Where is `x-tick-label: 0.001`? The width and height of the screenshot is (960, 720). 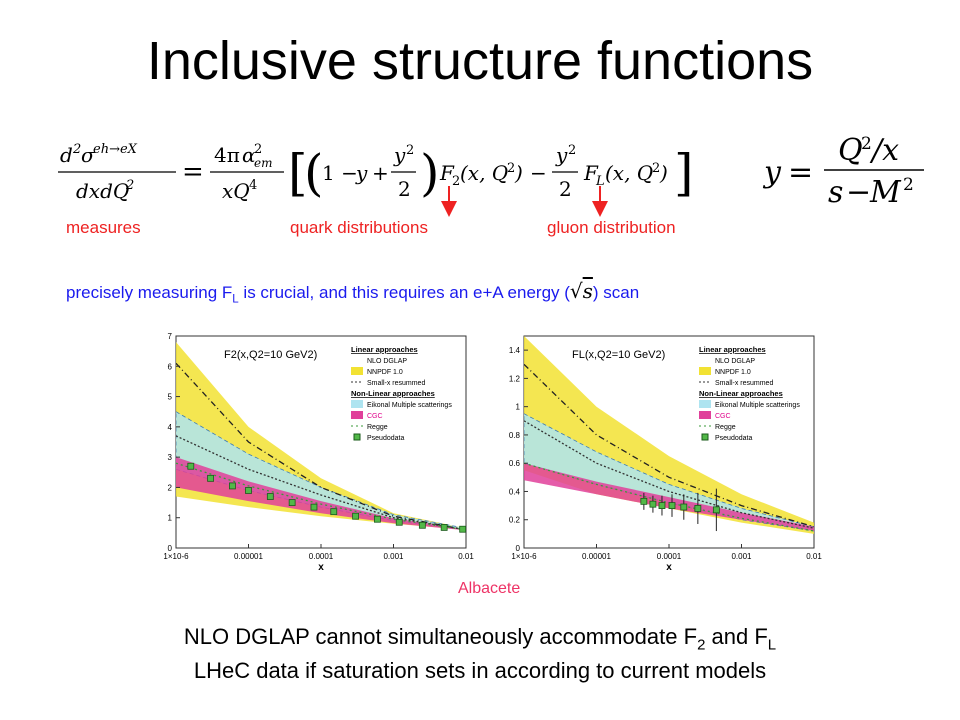
x-tick-label: 0.001 is located at coordinates (741, 556).